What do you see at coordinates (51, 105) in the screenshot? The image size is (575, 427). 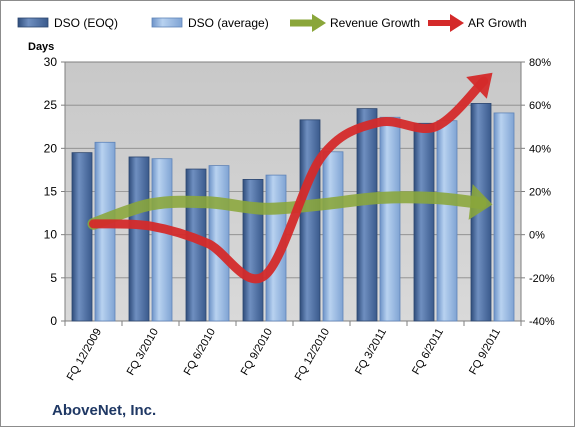 I see `left-tick-label: 25` at bounding box center [51, 105].